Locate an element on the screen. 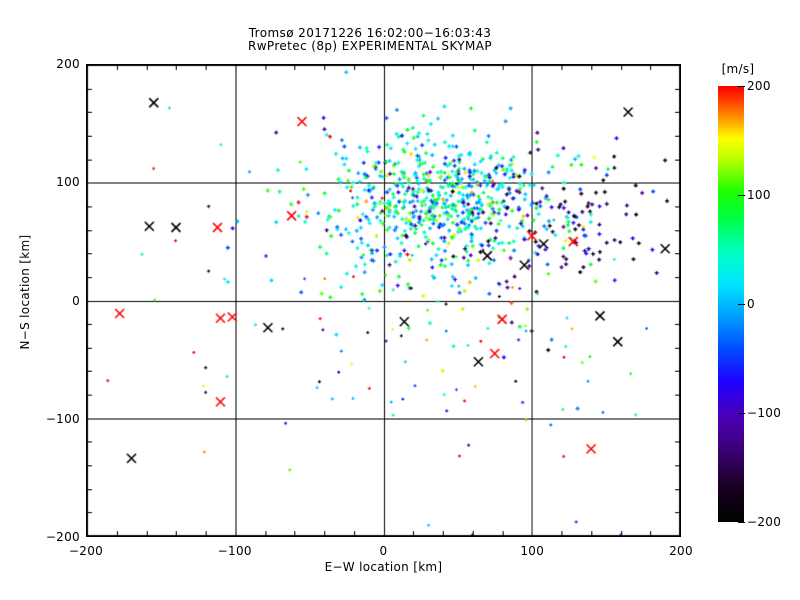  colorbar: [m/s] 200 100 0 −100 −200 is located at coordinates (756, 302).